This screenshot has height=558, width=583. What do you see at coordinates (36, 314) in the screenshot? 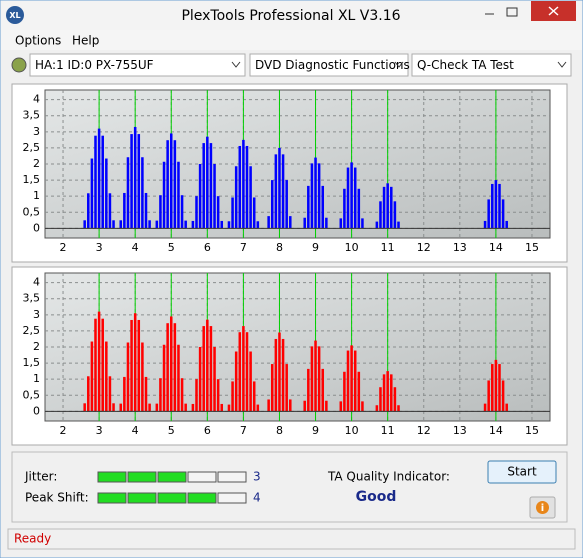
I see `y-tick-label: 3` at bounding box center [36, 314].